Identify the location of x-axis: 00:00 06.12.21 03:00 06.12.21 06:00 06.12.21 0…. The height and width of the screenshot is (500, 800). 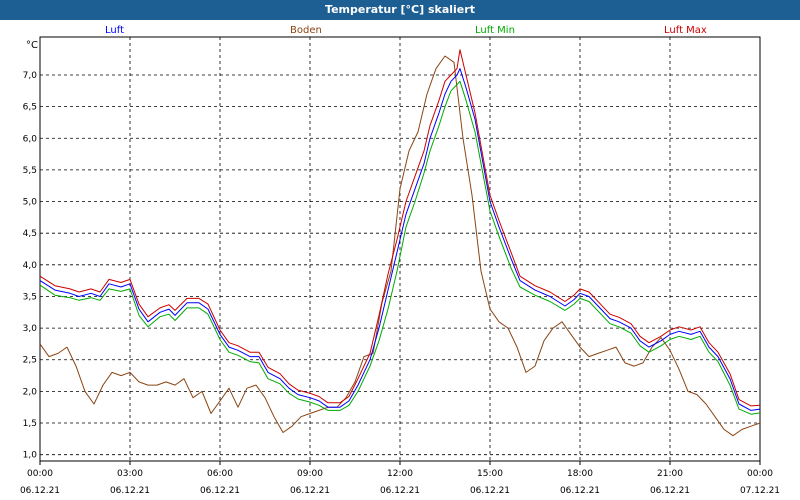
(400, 478).